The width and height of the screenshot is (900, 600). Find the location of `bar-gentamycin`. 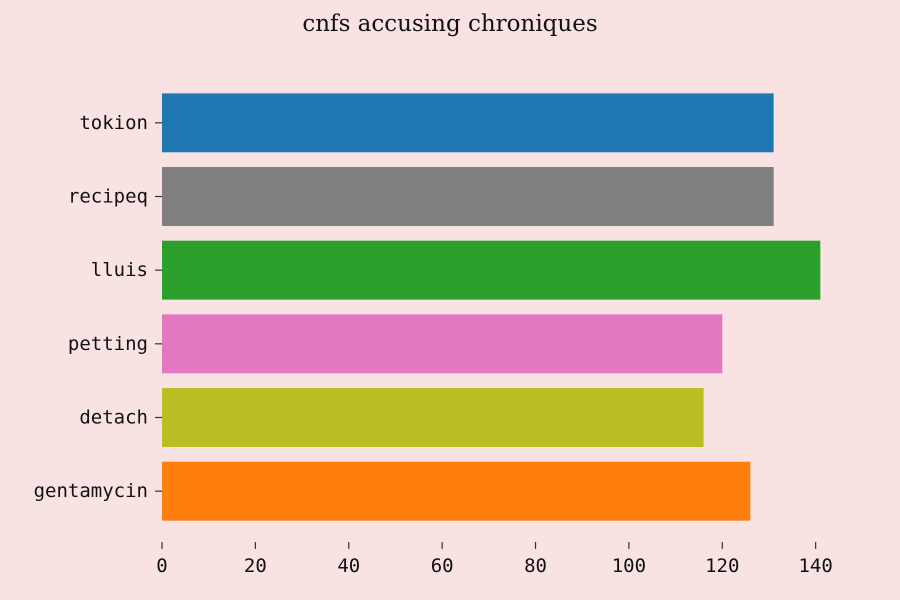

bar-gentamycin is located at coordinates (456, 491).